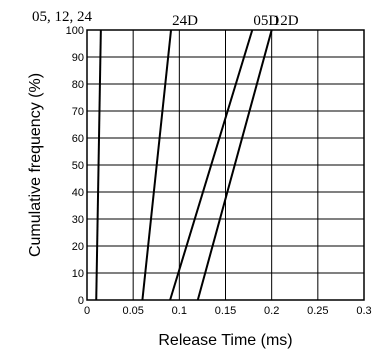 The image size is (379, 354). Describe the element at coordinates (179, 311) in the screenshot. I see `x-tick-label: 0.1` at that location.